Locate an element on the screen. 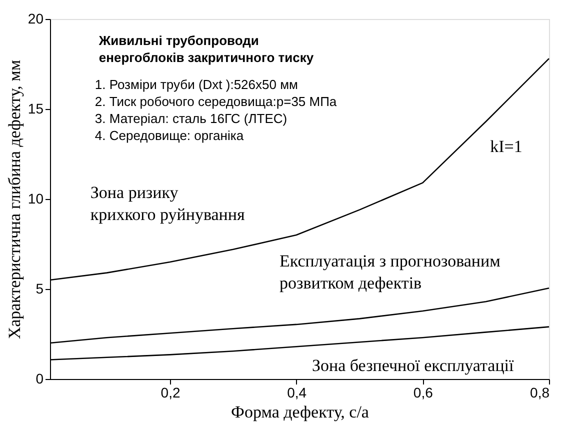 The image size is (565, 425). y-tick-label: 5 is located at coordinates (40, 288).